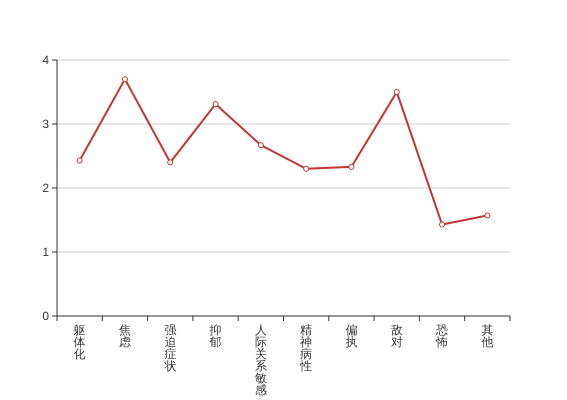 The width and height of the screenshot is (567, 400). I want to click on y-tick-label: 1, so click(46, 252).